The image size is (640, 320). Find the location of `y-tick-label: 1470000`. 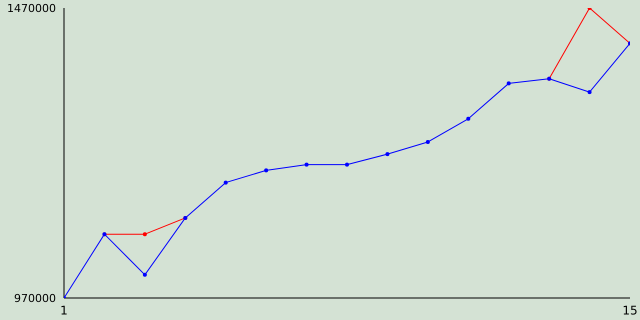

y-tick-label: 1470000 is located at coordinates (31, 8).